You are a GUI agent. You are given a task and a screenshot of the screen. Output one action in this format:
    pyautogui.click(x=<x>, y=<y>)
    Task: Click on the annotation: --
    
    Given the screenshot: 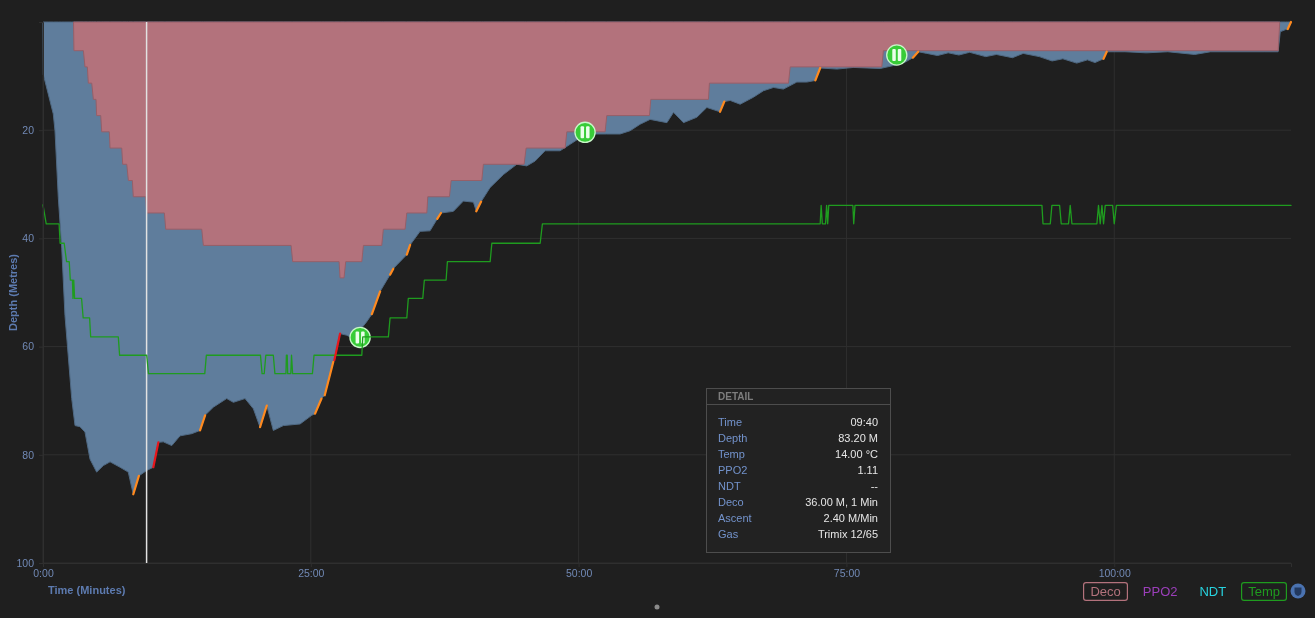 What is the action you would take?
    pyautogui.click(x=874, y=486)
    